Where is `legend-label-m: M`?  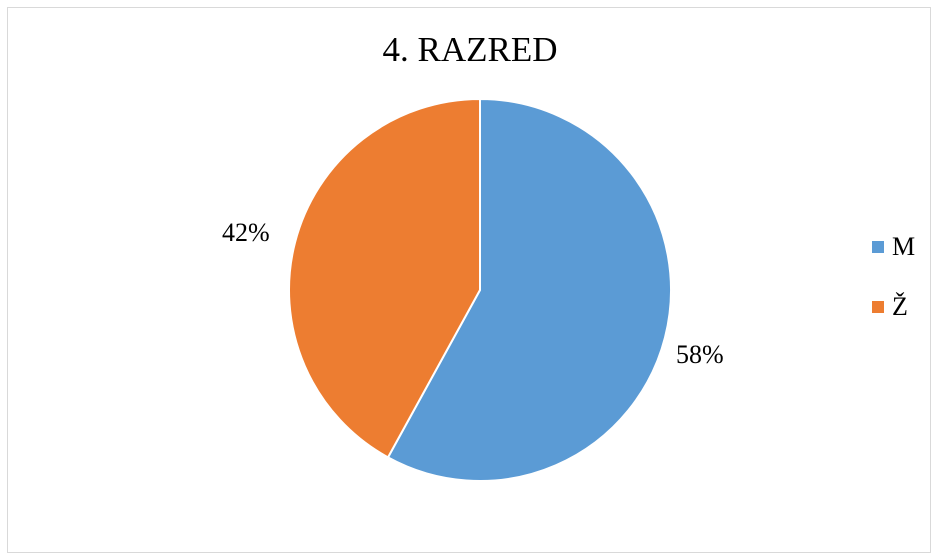 legend-label-m: M is located at coordinates (904, 246).